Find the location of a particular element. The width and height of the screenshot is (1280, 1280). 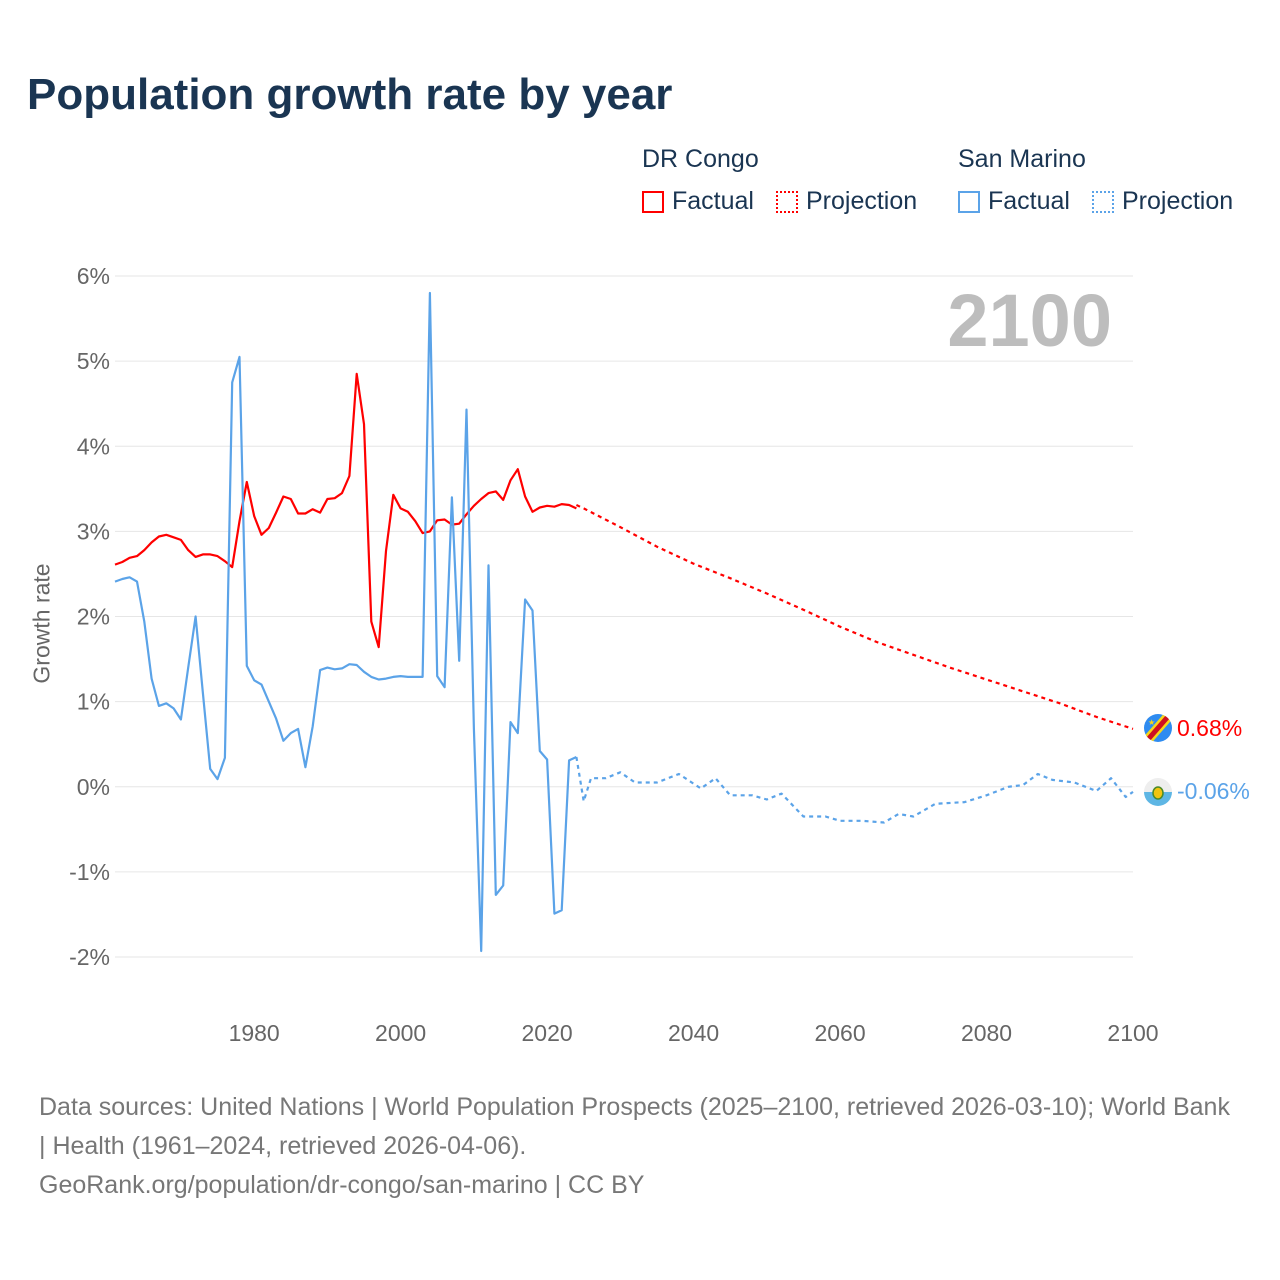

y-tick-label: 2% is located at coordinates (93, 617).